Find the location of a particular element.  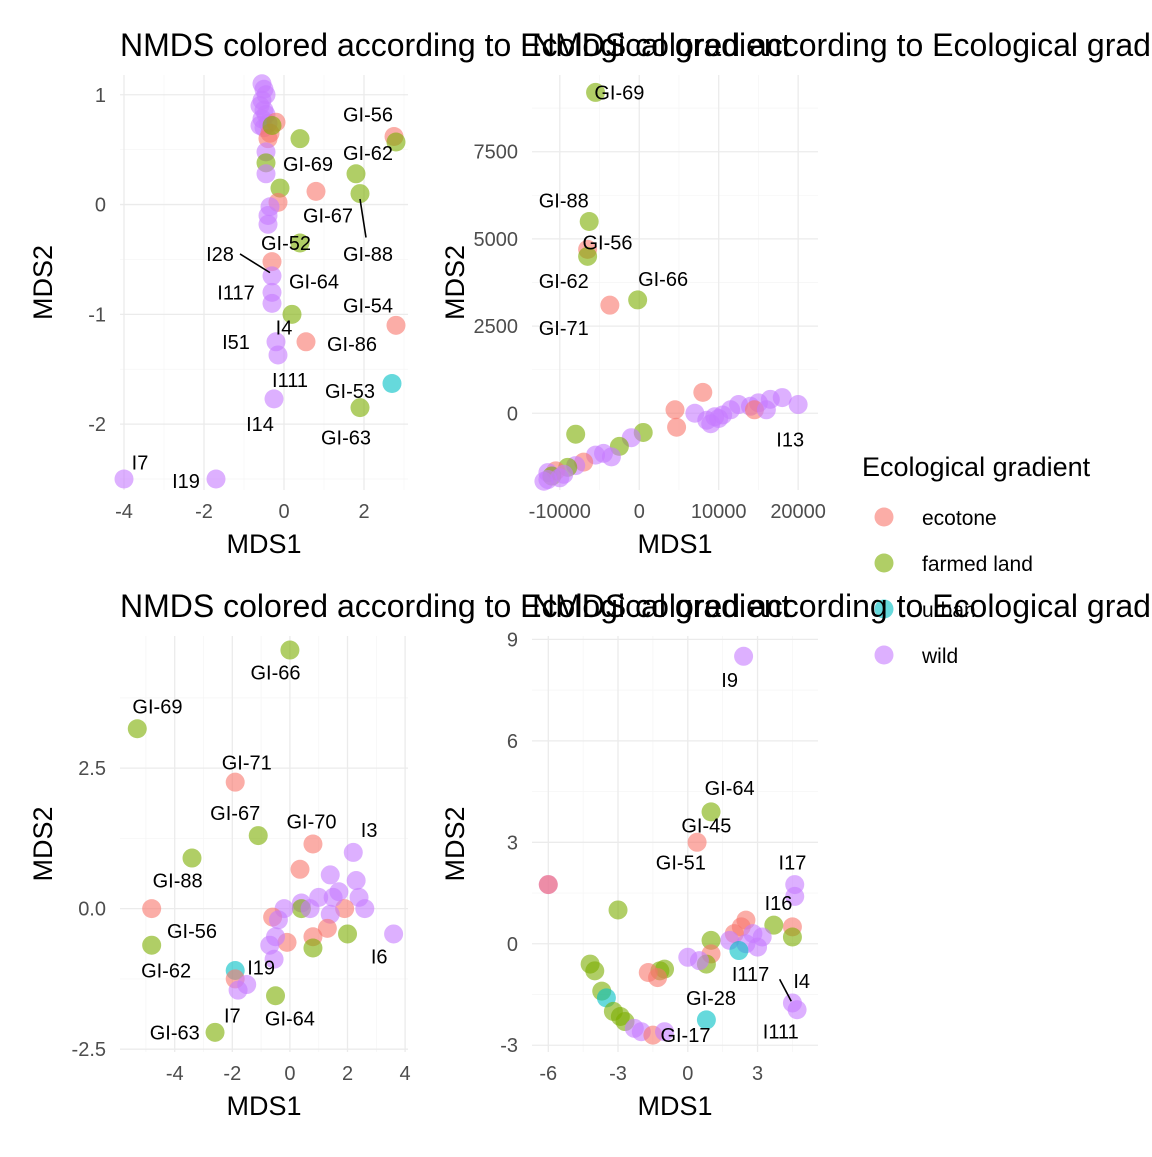

point-label: GI-70 is located at coordinates (312, 823).